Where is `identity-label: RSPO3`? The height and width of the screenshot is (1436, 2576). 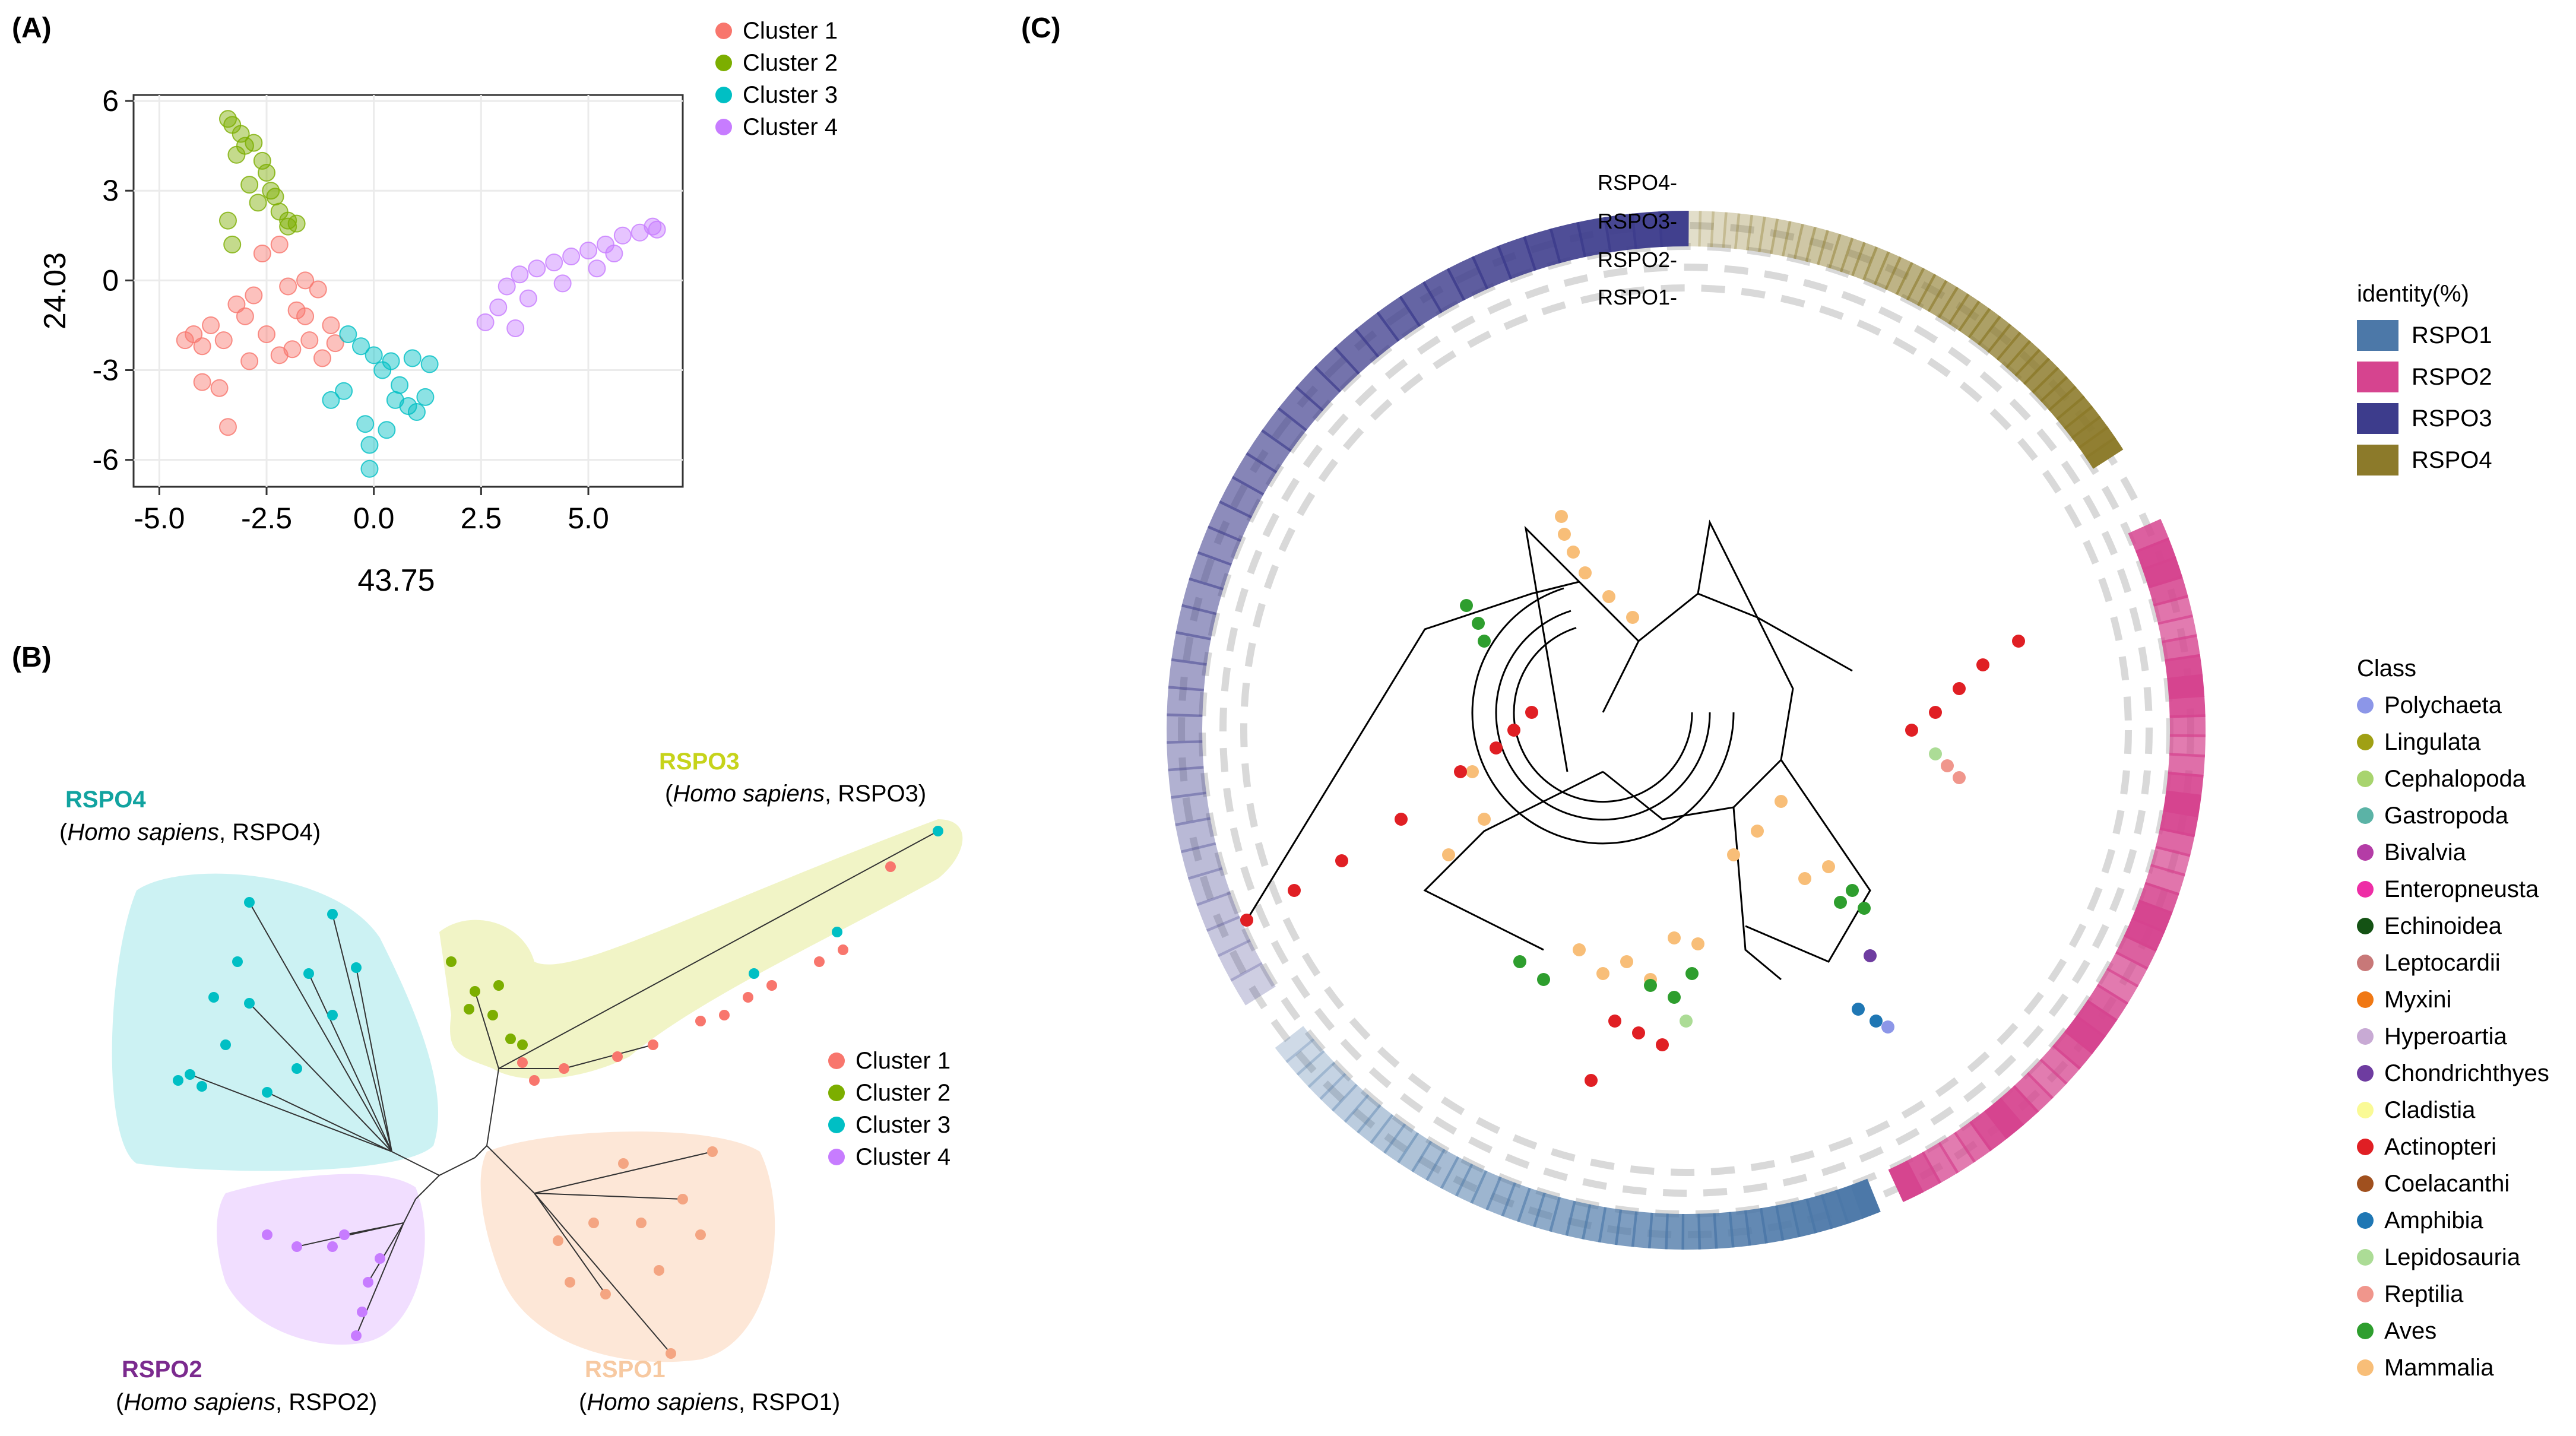
identity-label: RSPO3 is located at coordinates (2452, 419).